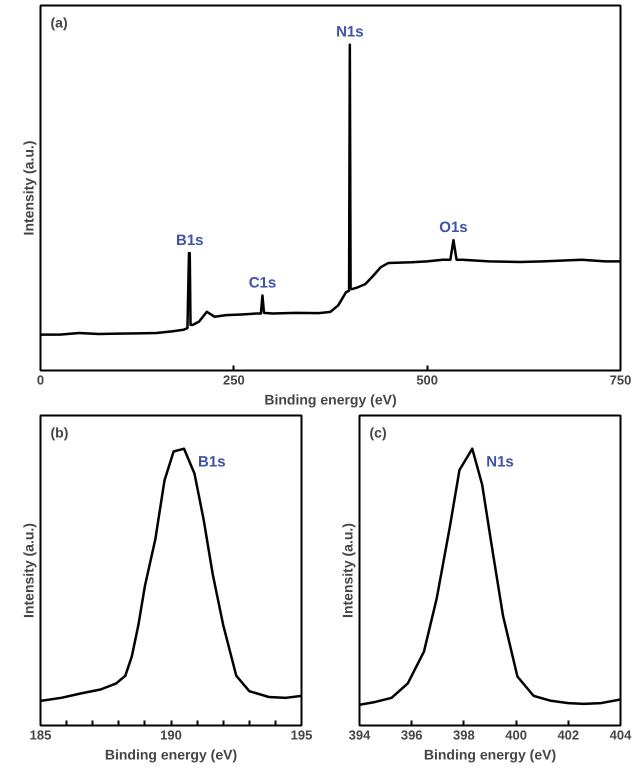 This screenshot has width=638, height=773. What do you see at coordinates (301, 735) in the screenshot?
I see `x-tick-label: 195` at bounding box center [301, 735].